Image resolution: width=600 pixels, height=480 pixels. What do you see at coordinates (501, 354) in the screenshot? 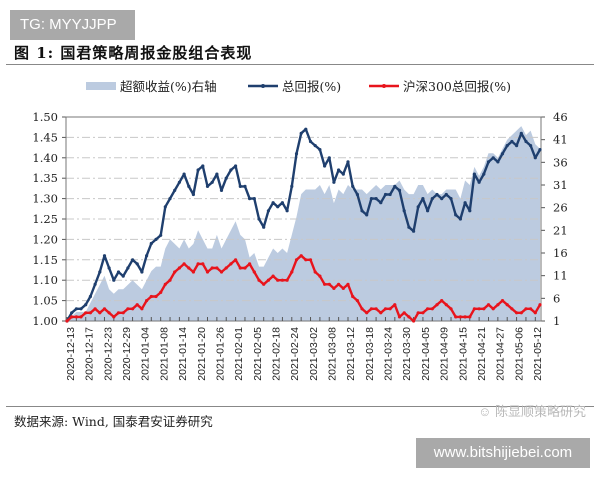
I see `x-axis-tick: 2021-04-27` at bounding box center [501, 354].